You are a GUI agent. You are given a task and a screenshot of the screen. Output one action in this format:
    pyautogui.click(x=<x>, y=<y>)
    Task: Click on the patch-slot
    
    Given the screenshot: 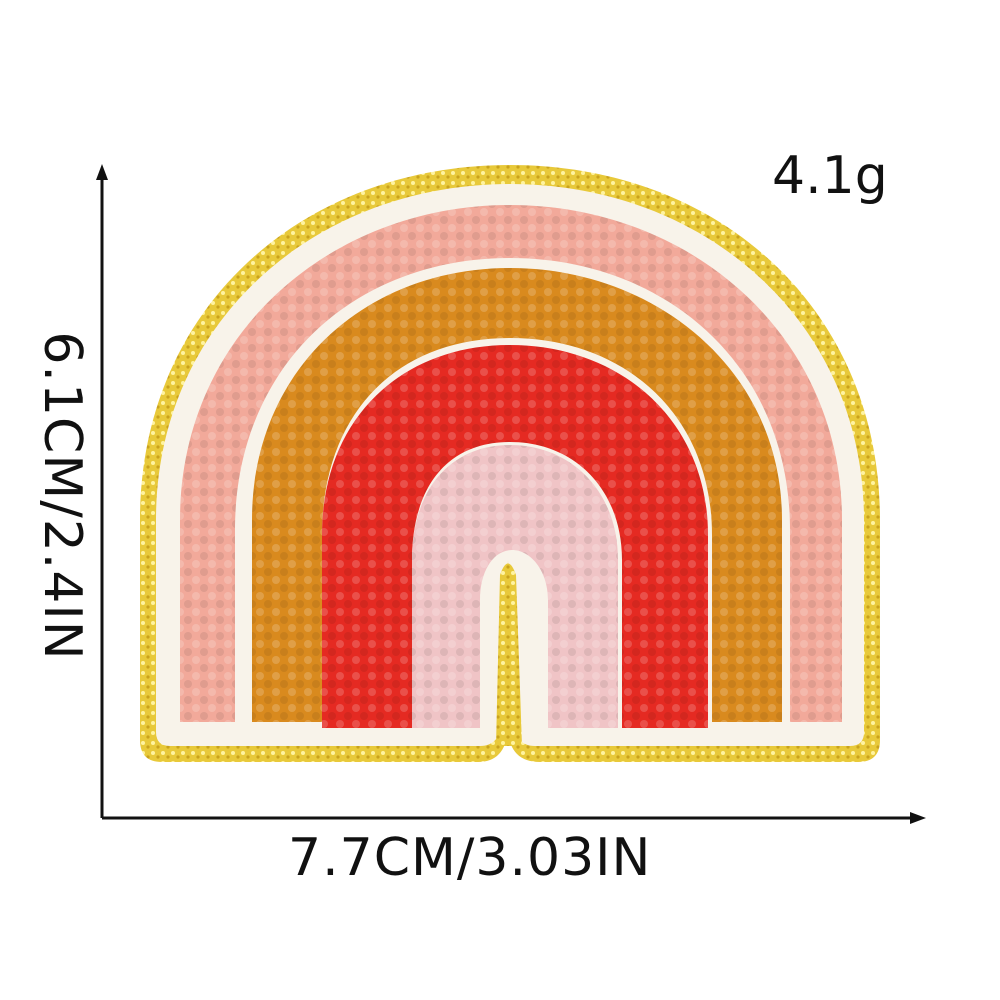 What is the action you would take?
    pyautogui.click(x=509, y=654)
    